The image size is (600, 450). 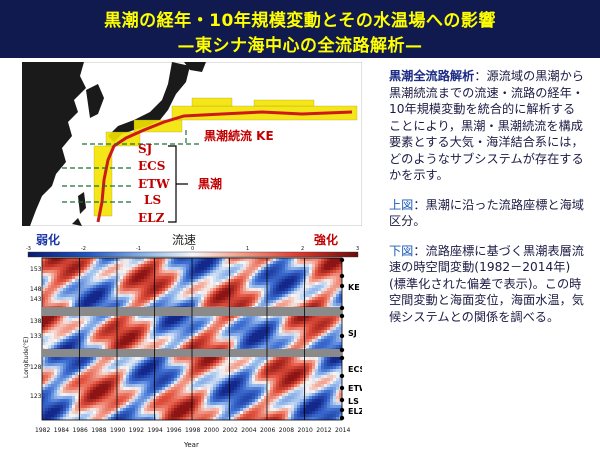 What do you see at coordinates (300, 29) in the screenshot?
I see `title-banner: 黒潮の経年・10年規模変動とその水温場への影響 —東シナ海中心の全流路解析—` at bounding box center [300, 29].